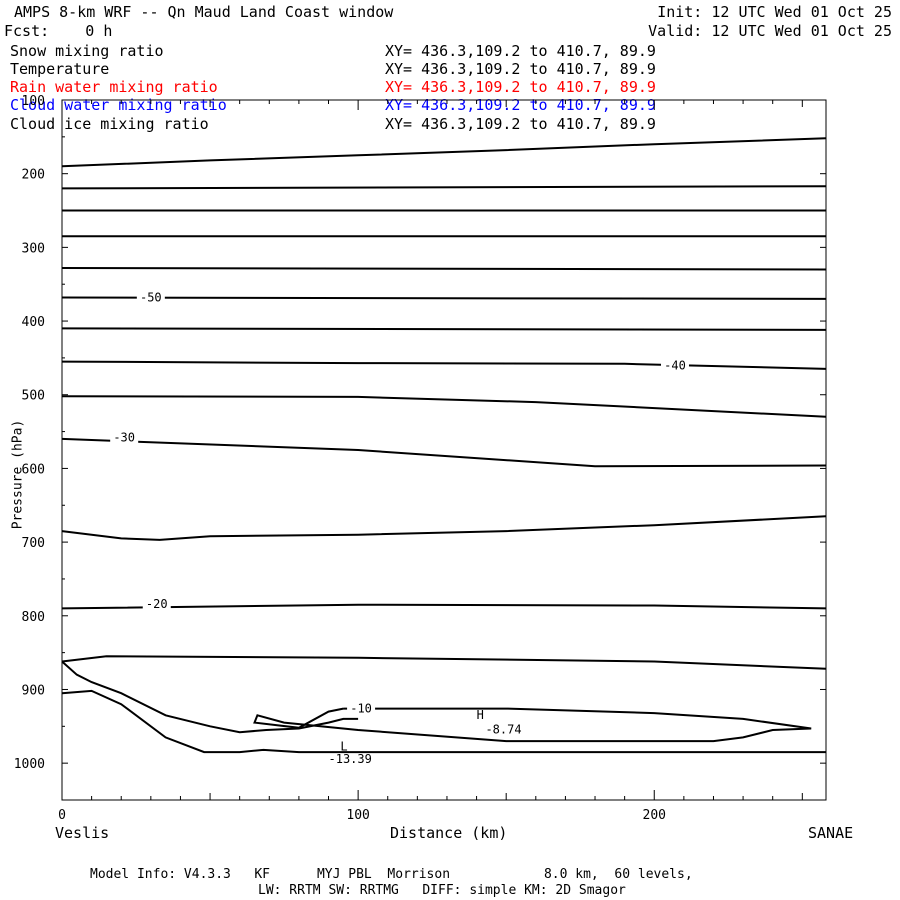 This screenshot has width=900, height=900. I want to click on y-tick-label: 400, so click(33, 322).